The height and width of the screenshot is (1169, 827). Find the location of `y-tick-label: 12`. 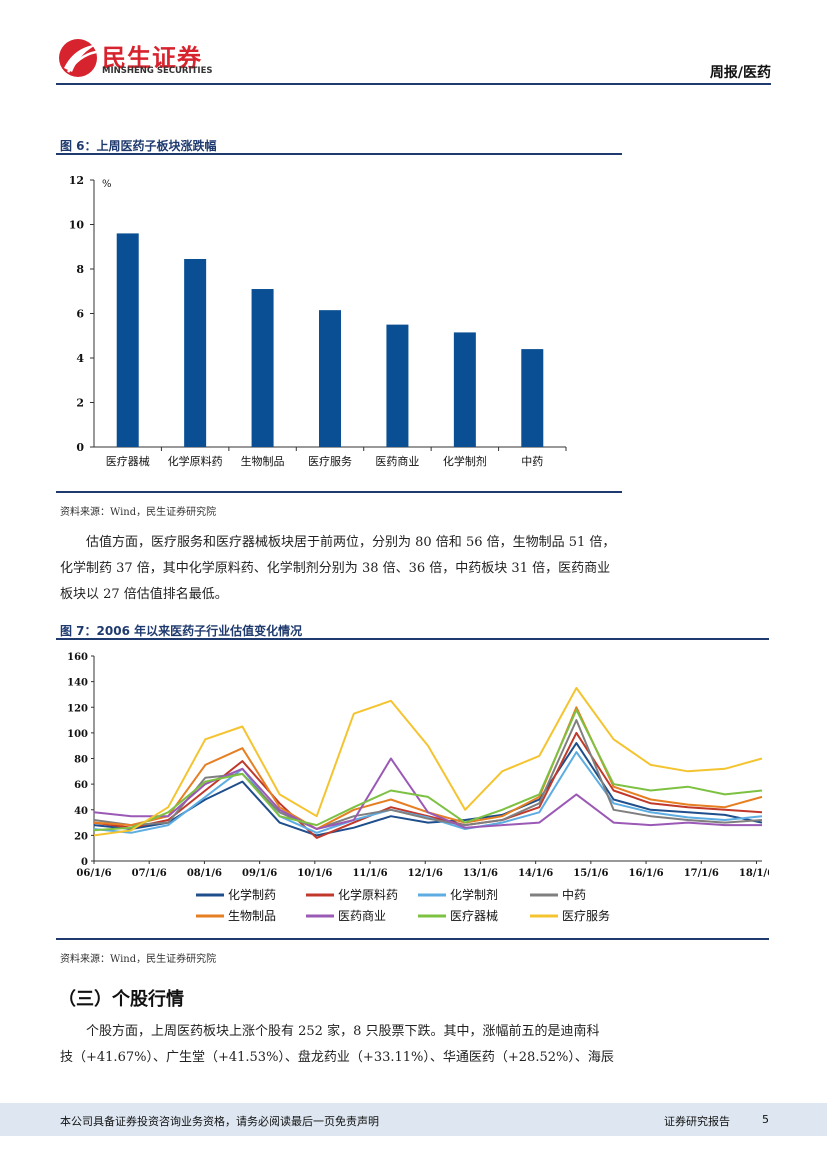

y-tick-label: 12 is located at coordinates (76, 180).